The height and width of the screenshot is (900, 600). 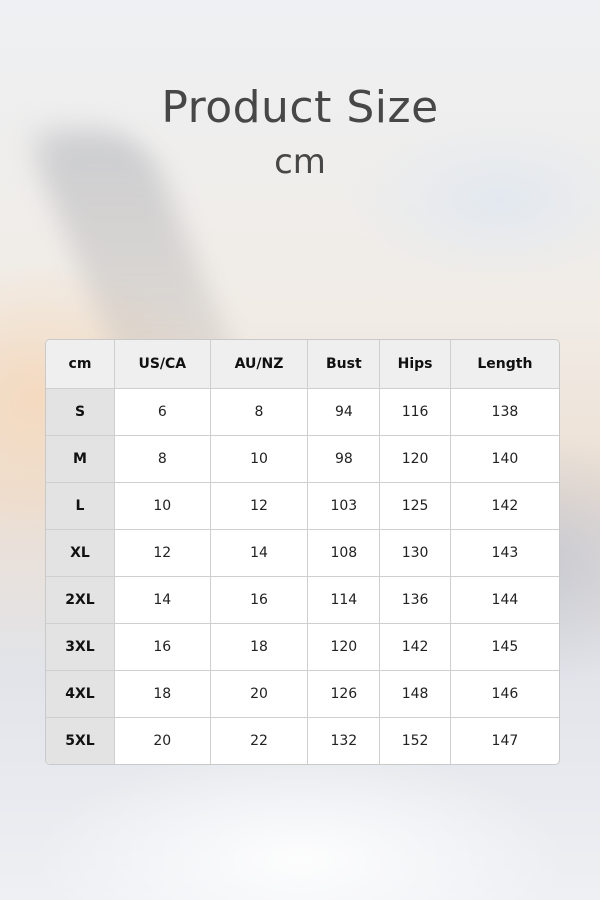 What do you see at coordinates (415, 741) in the screenshot?
I see `table-cell: 152` at bounding box center [415, 741].